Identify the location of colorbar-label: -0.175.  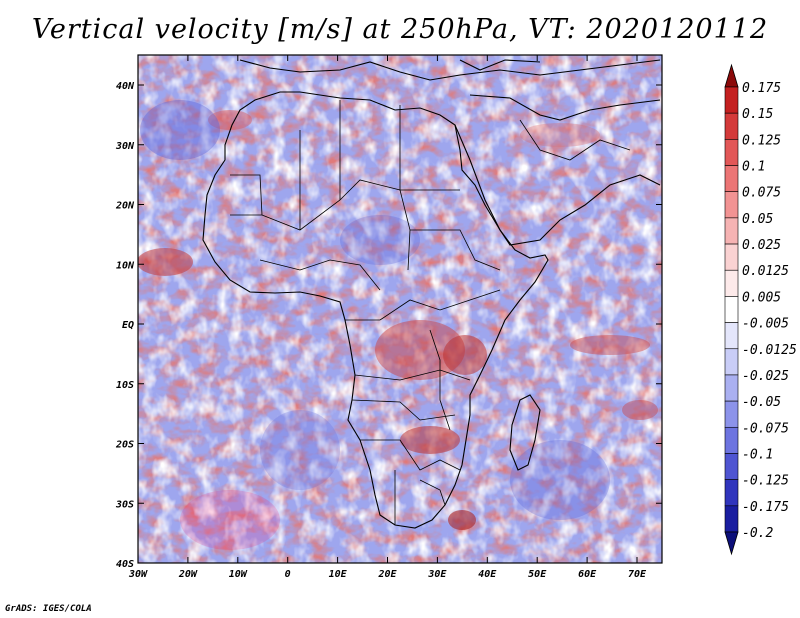
(765, 507).